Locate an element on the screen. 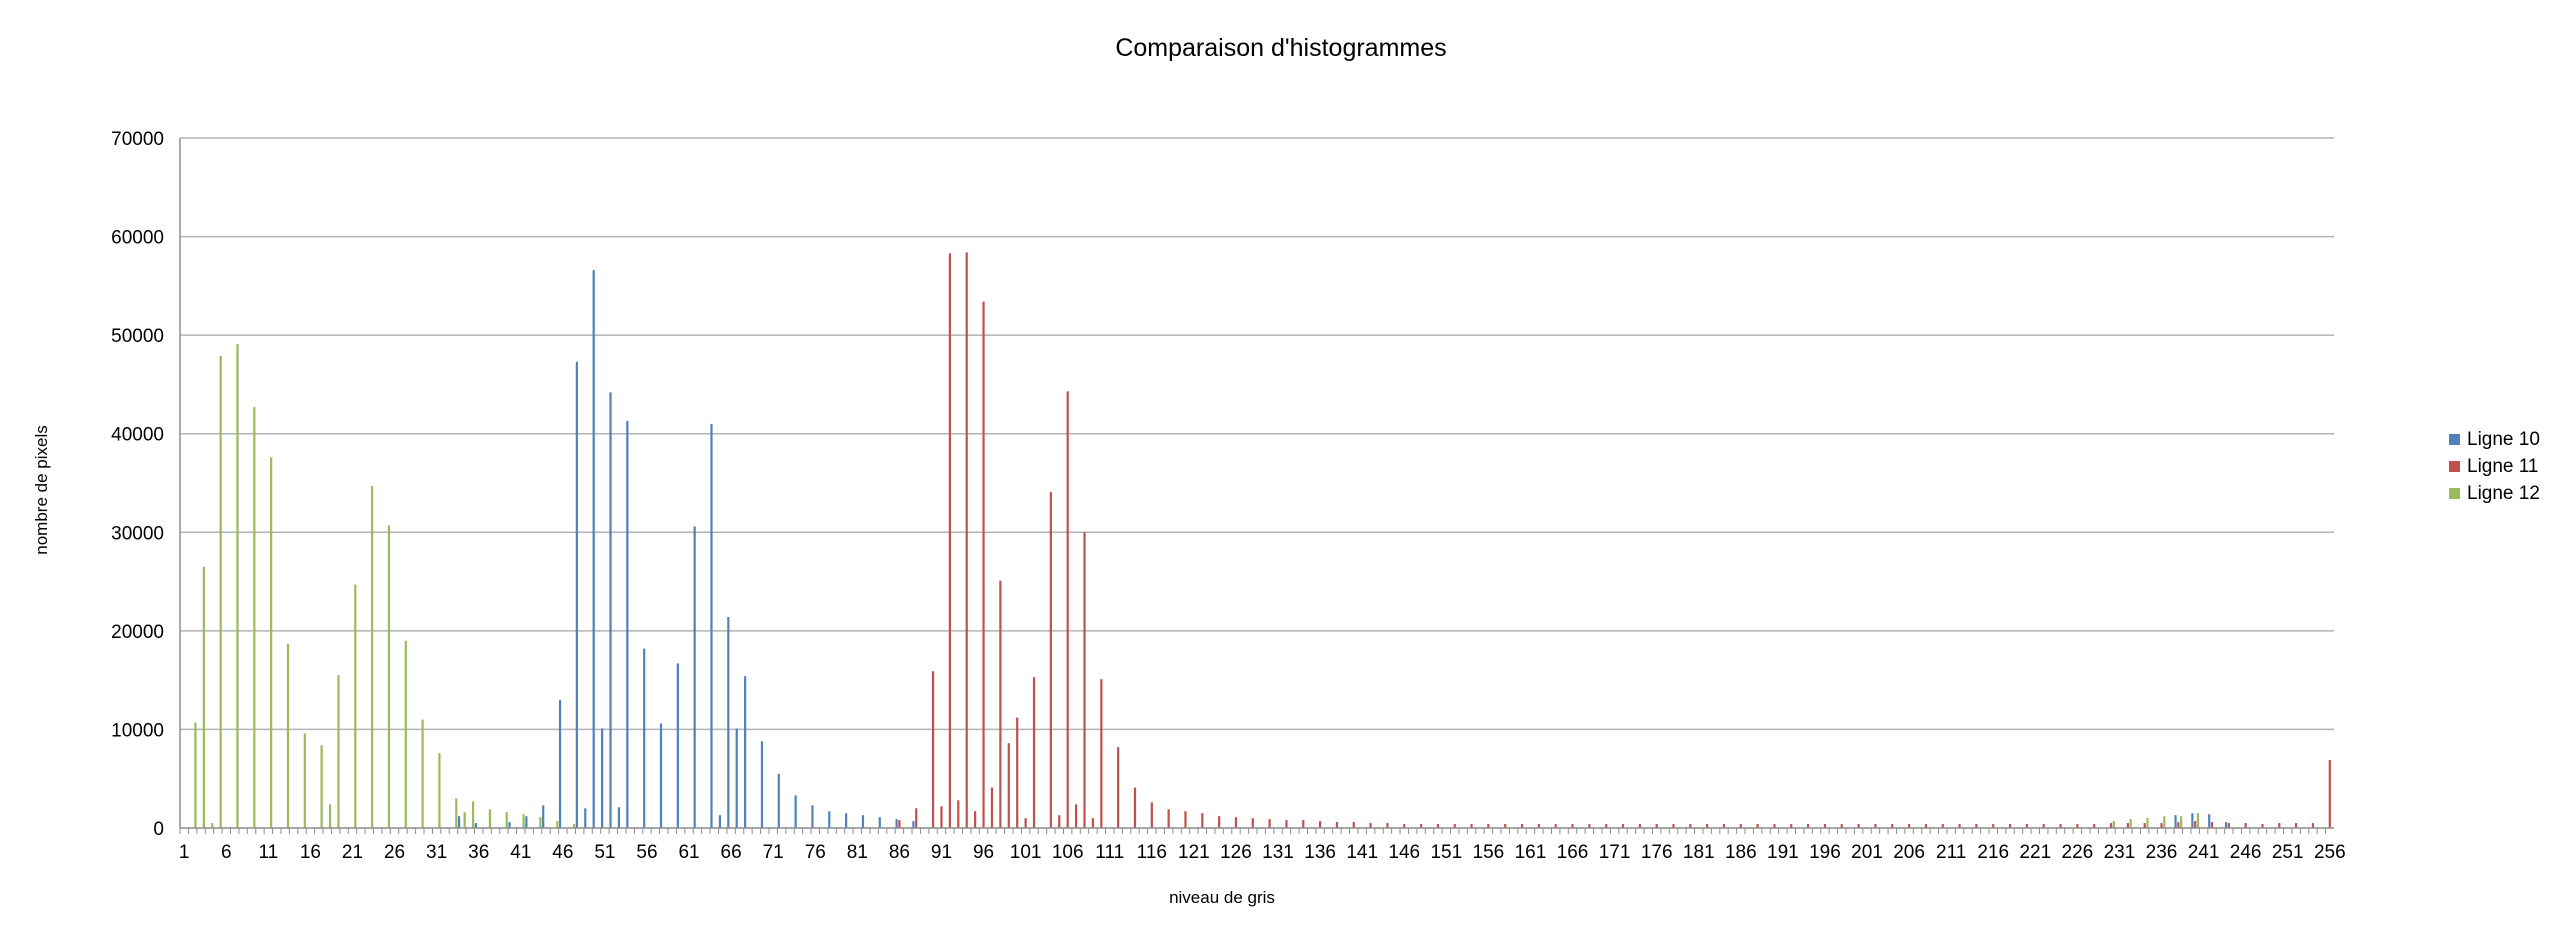  x-tick-label: 236 is located at coordinates (2162, 852).